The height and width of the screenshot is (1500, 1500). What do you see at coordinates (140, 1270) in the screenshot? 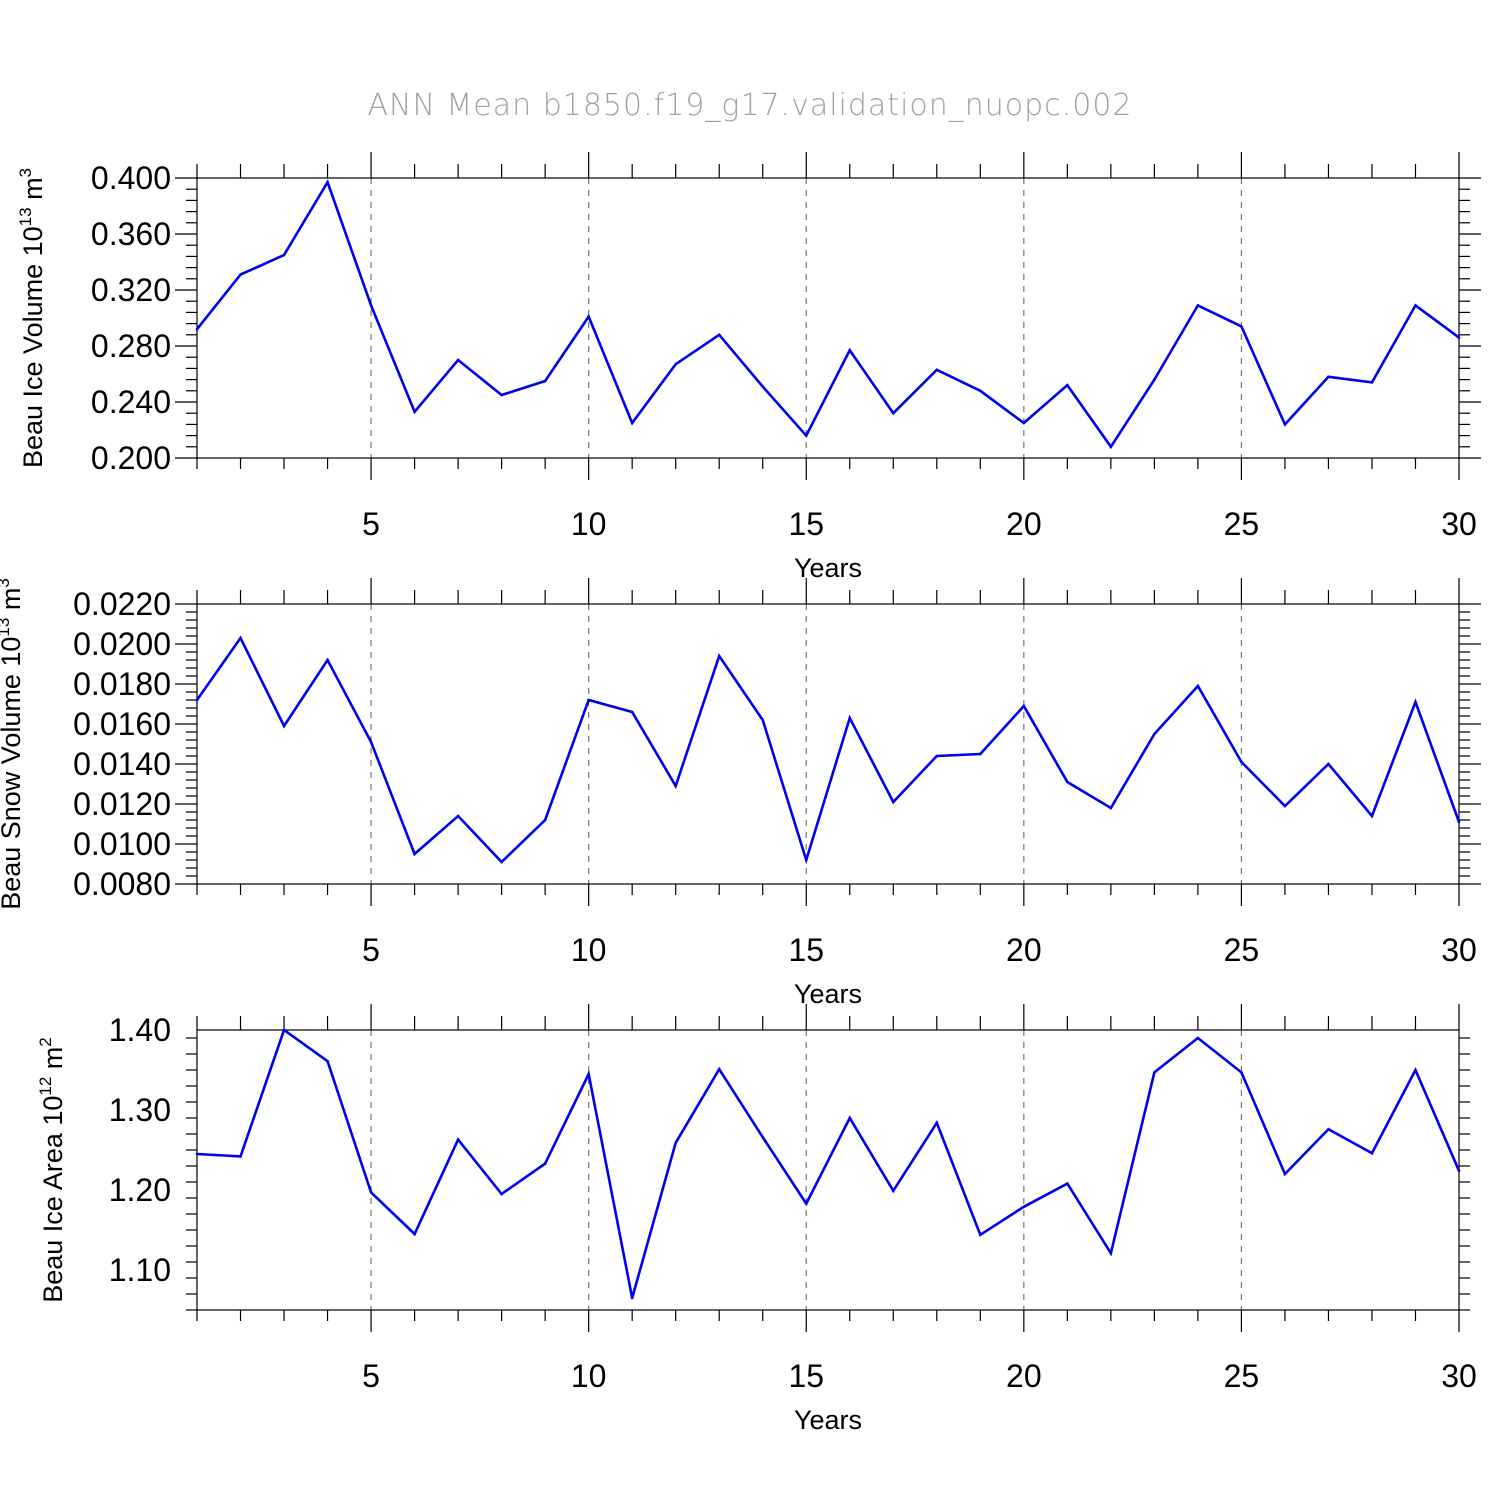
I see `y-tick-label: 1.10` at bounding box center [140, 1270].